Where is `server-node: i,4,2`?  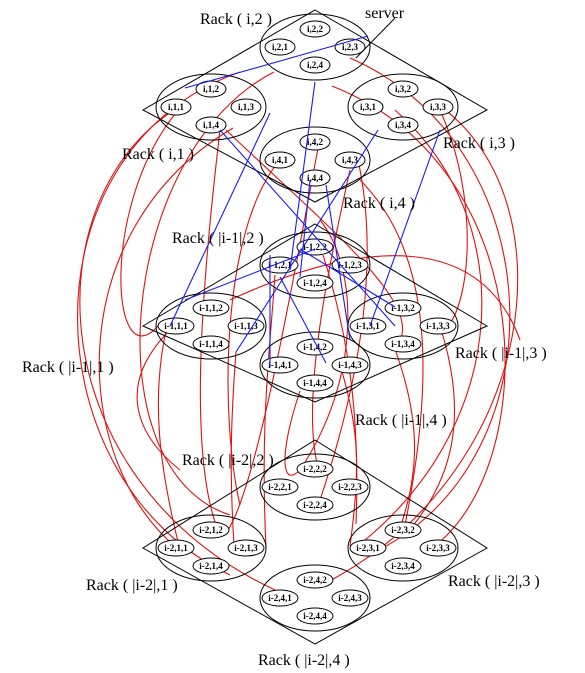
server-node: i,4,2 is located at coordinates (315, 142).